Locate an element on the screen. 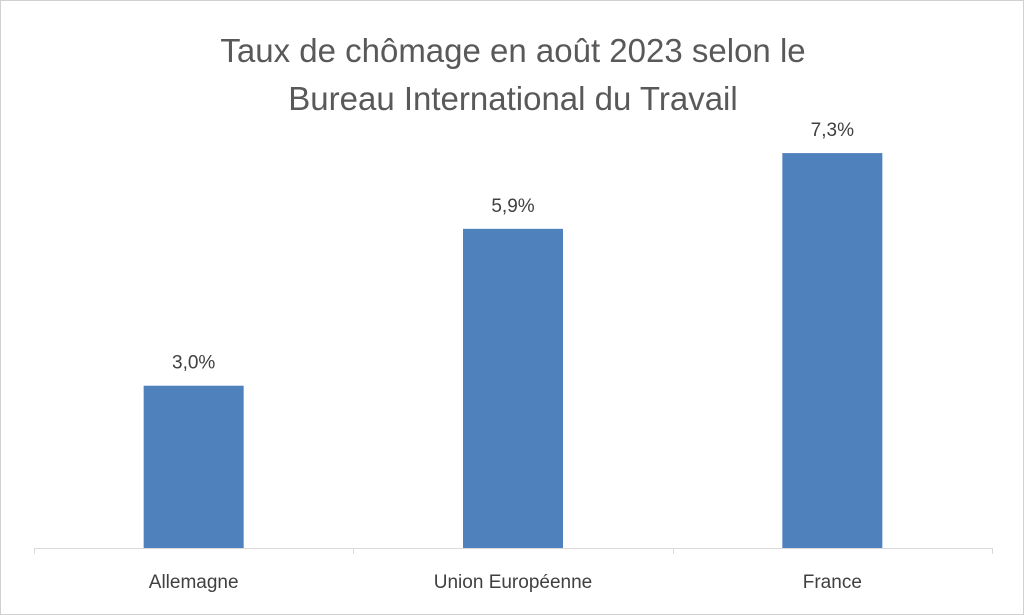 This screenshot has height=615, width=1024. x-tick-label-france: France is located at coordinates (832, 582).